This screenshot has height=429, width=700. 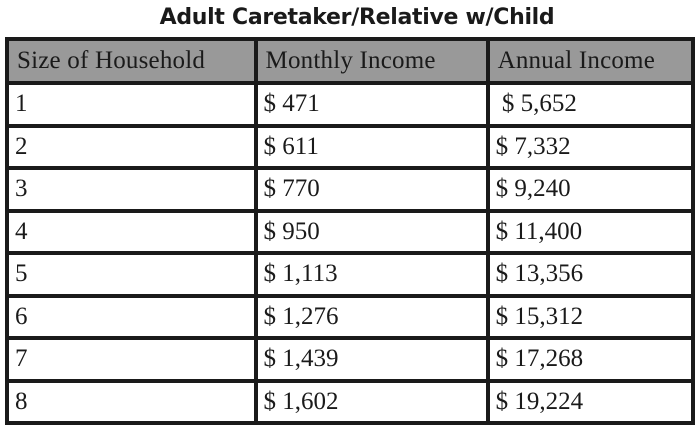 What do you see at coordinates (371, 231) in the screenshot?
I see `monthly-income-cell: $ 950` at bounding box center [371, 231].